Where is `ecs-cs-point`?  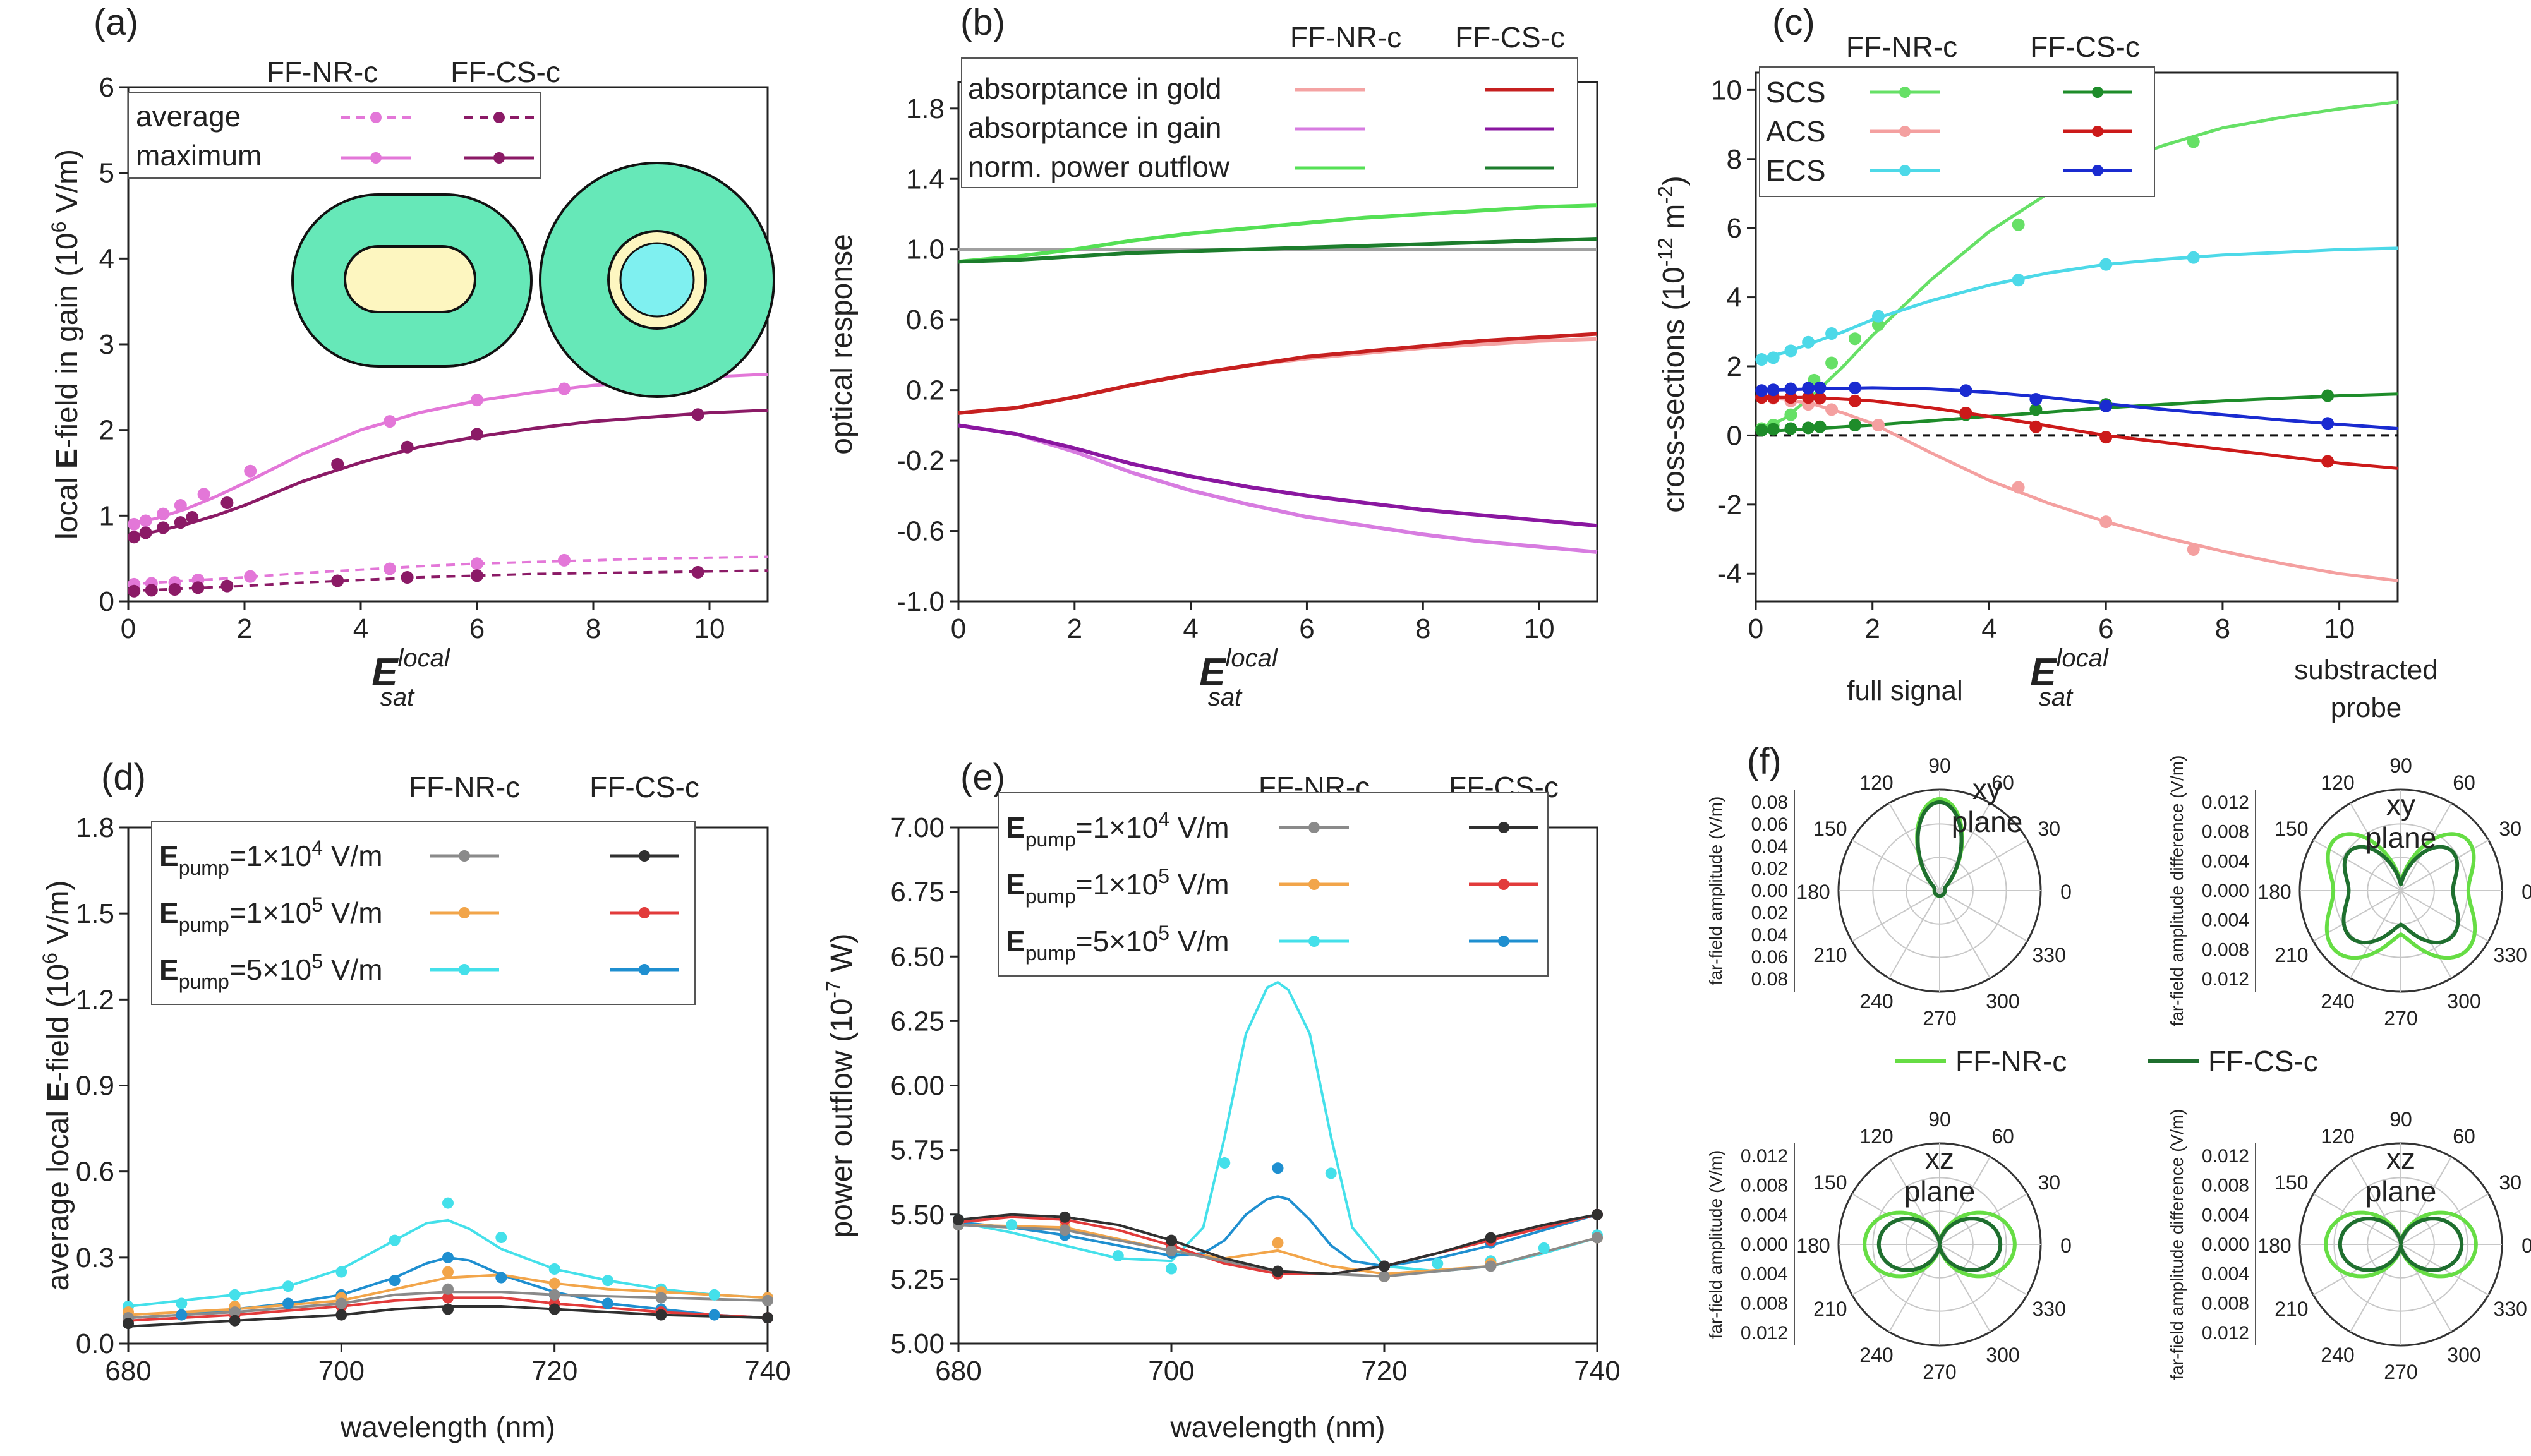
ecs-cs-point is located at coordinates (1808, 388).